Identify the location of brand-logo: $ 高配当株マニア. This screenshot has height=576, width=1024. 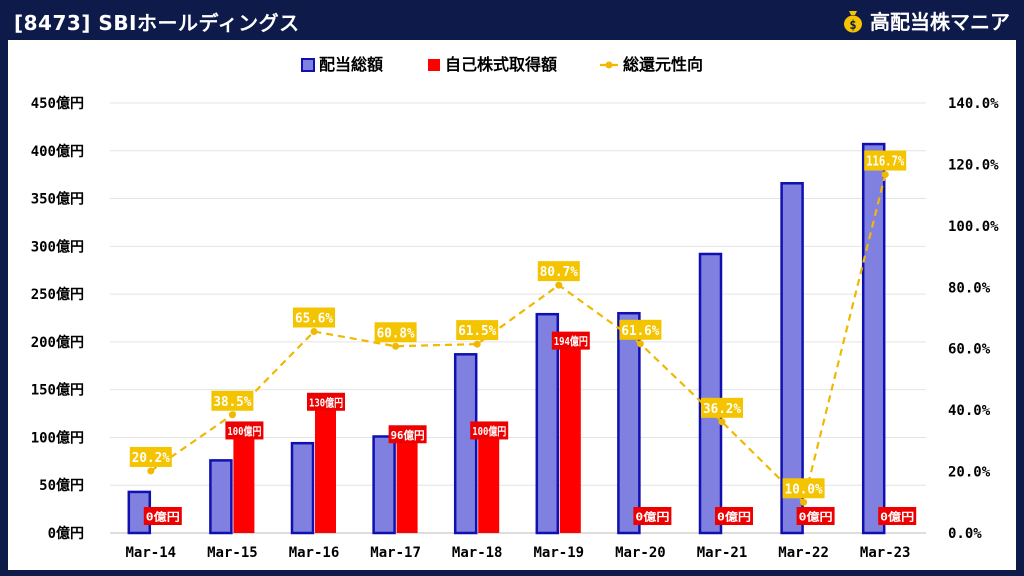
(926, 20).